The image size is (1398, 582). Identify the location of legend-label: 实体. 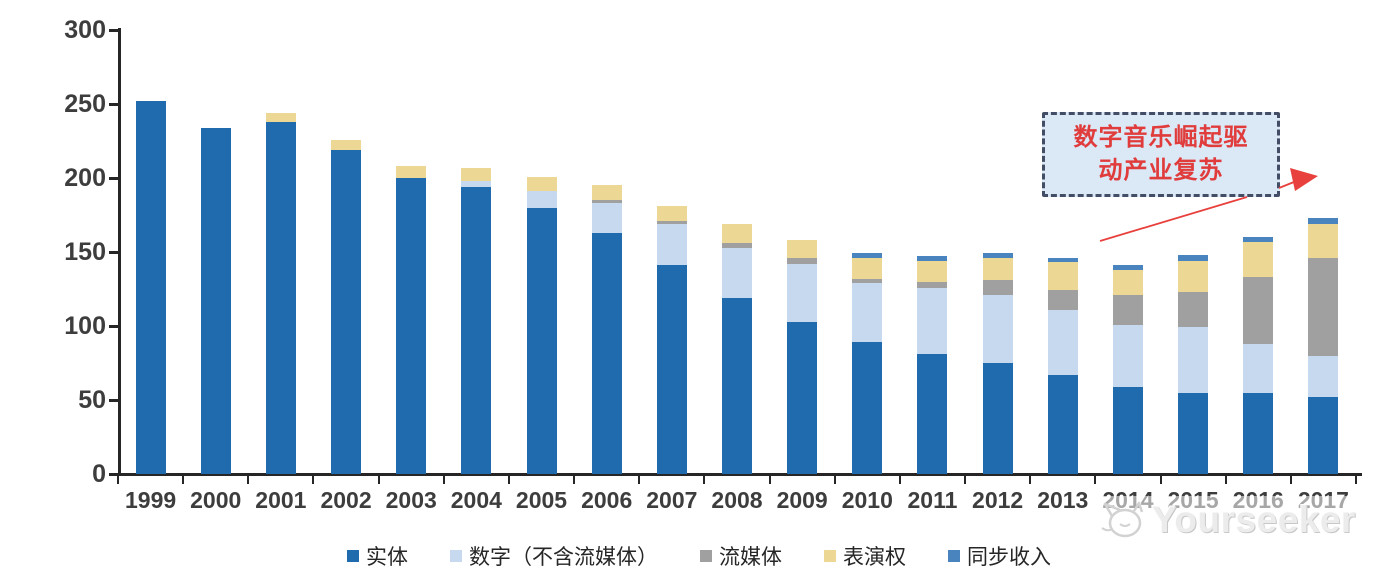
(387, 557).